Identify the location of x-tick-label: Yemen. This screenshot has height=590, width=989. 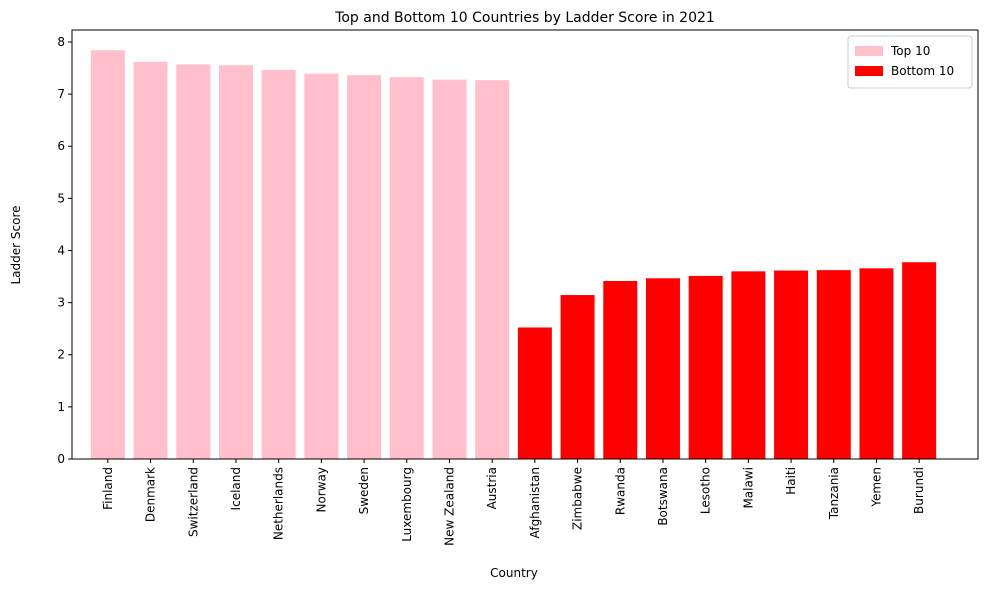
(876, 487).